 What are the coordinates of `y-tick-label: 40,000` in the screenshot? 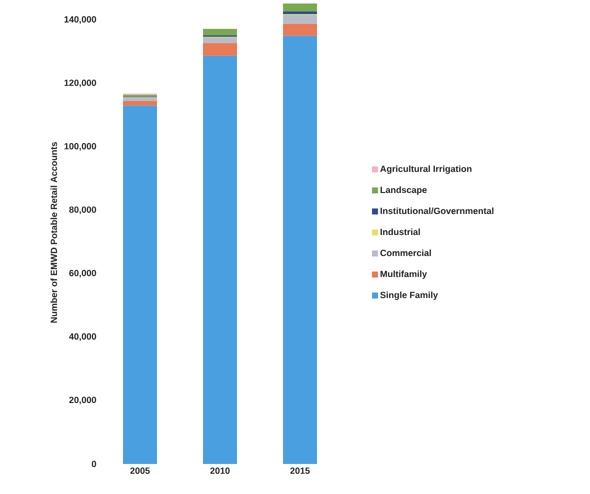 It's located at (82, 337).